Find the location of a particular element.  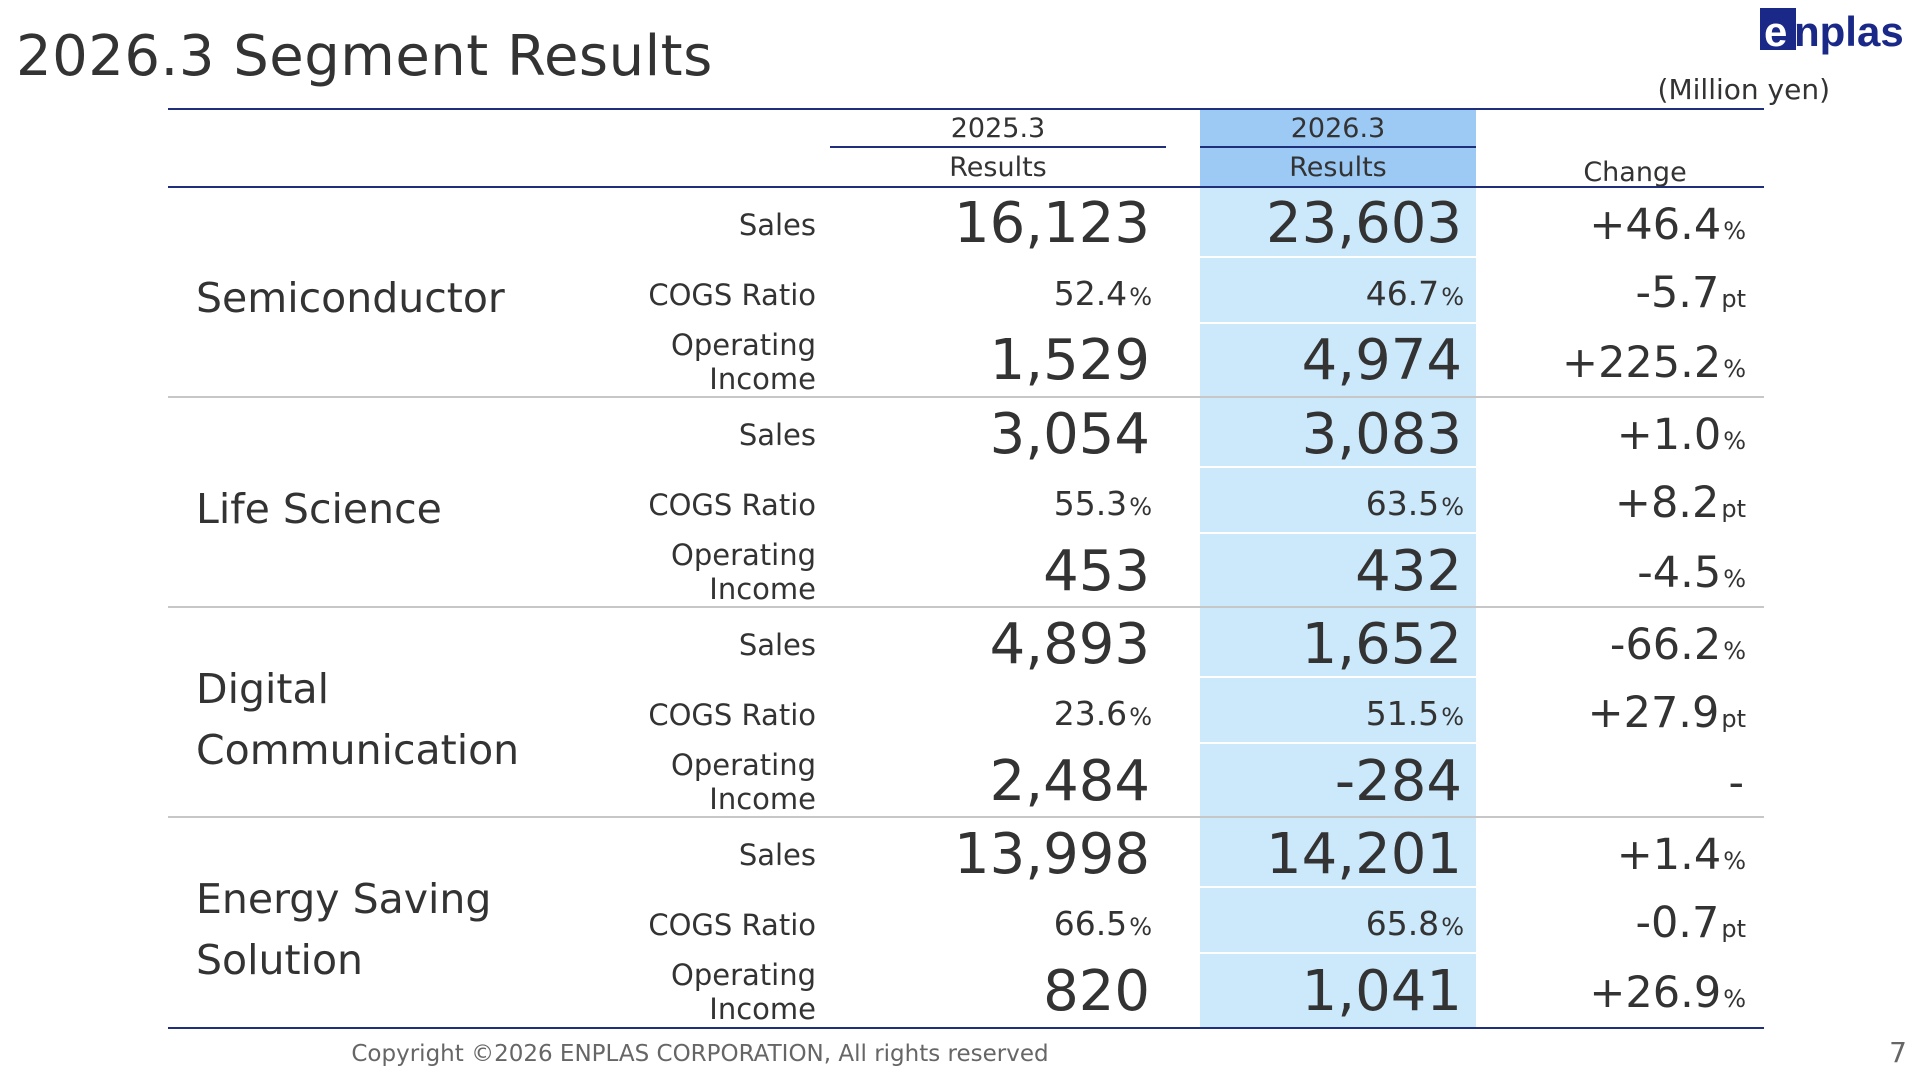

change-value: -0.7pt is located at coordinates (1690, 923).